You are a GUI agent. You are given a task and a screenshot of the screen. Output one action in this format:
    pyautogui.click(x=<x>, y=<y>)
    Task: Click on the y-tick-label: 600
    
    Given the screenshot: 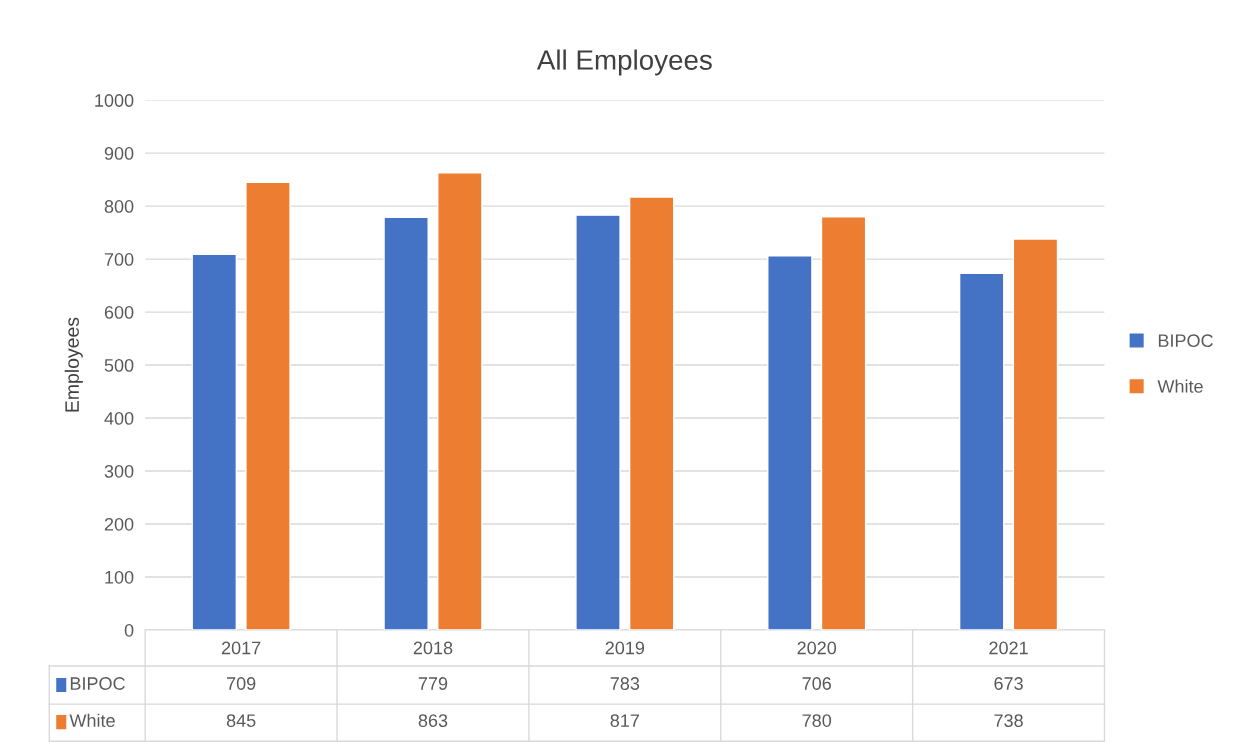 What is the action you would take?
    pyautogui.click(x=119, y=312)
    